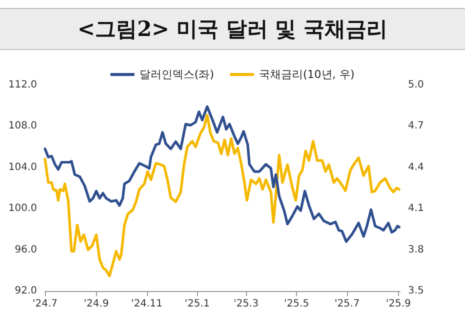 The height and width of the screenshot is (321, 465). I want to click on y-tick-label: 104.0, so click(22, 167).